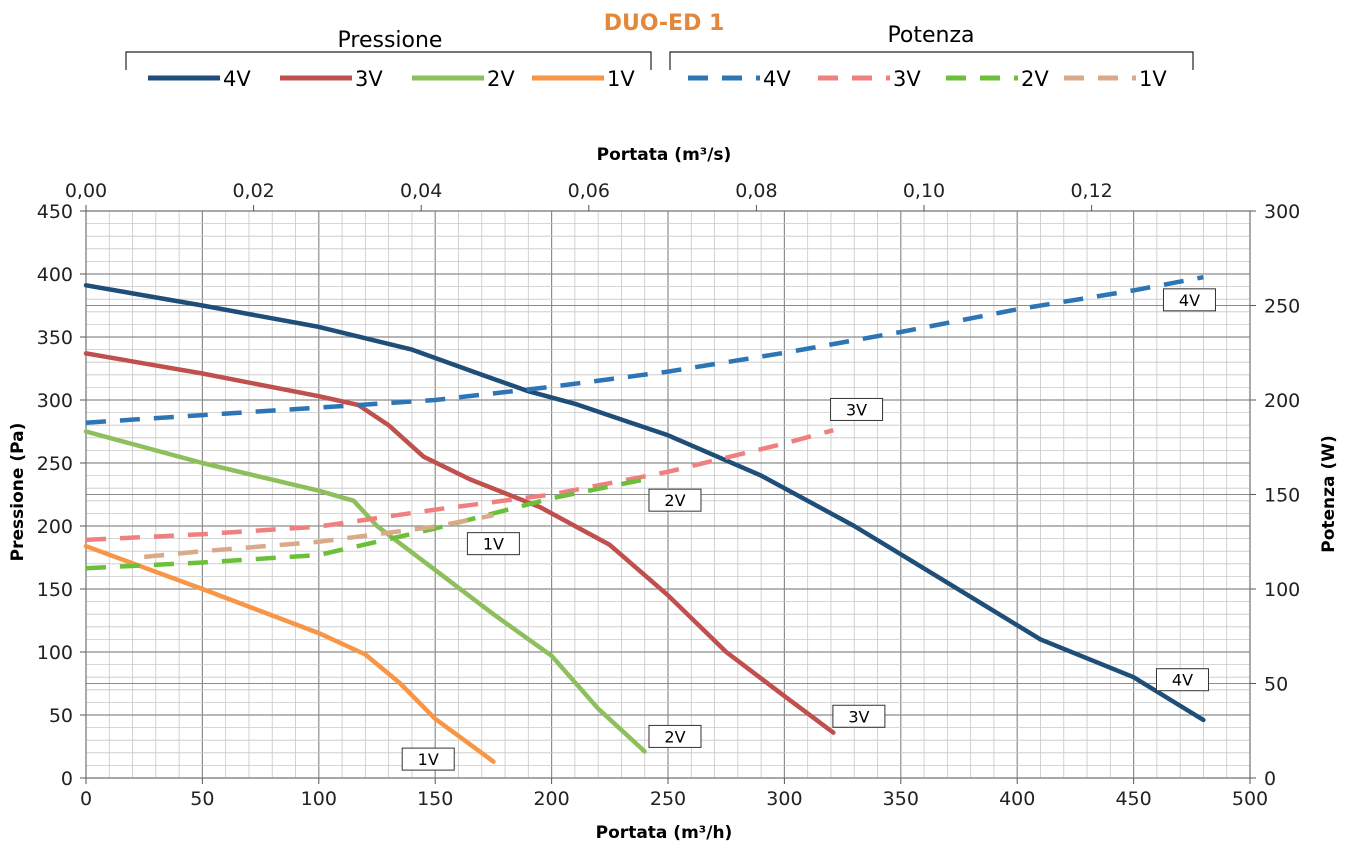  Describe the element at coordinates (664, 155) in the screenshot. I see `x2-axis-title: Portata (m³/s)` at that location.